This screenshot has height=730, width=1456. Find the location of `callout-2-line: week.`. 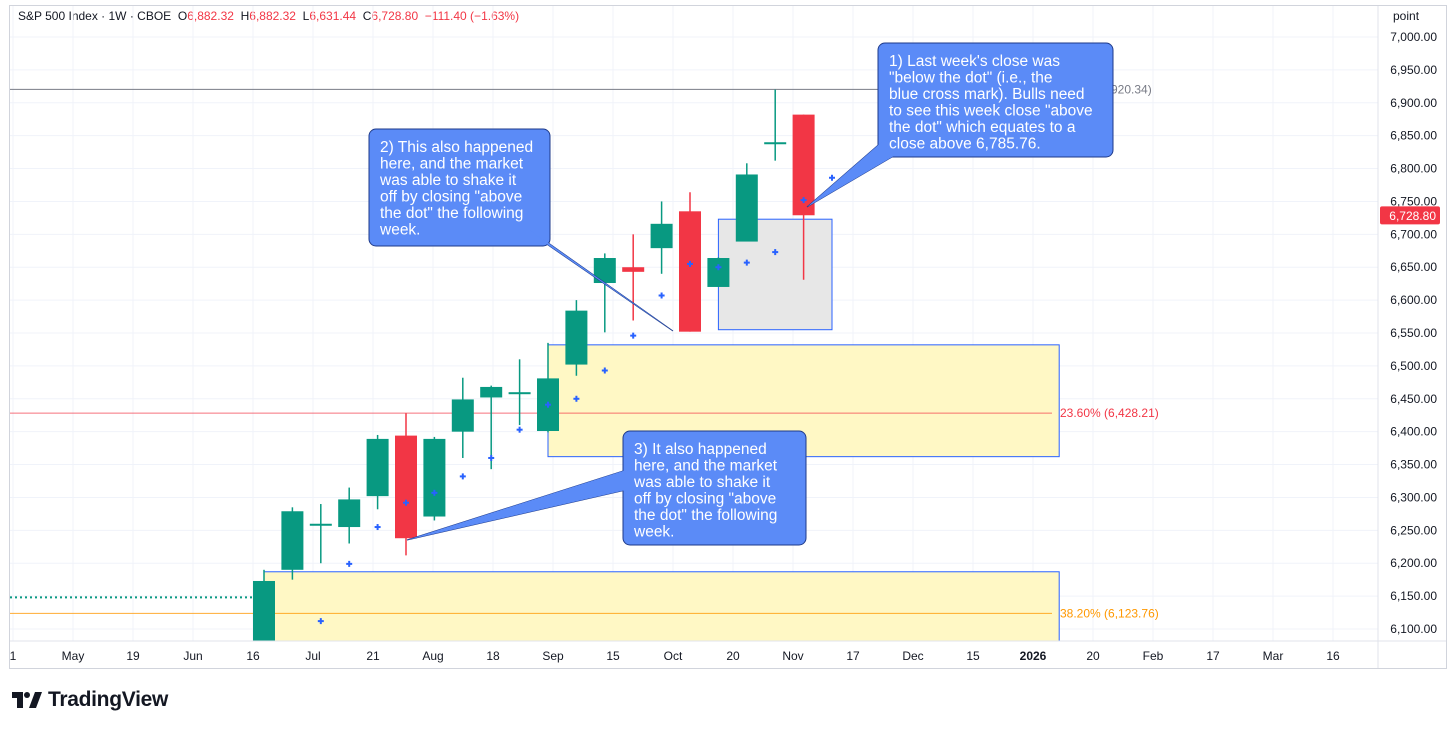

callout-2-line: week. is located at coordinates (400, 230).